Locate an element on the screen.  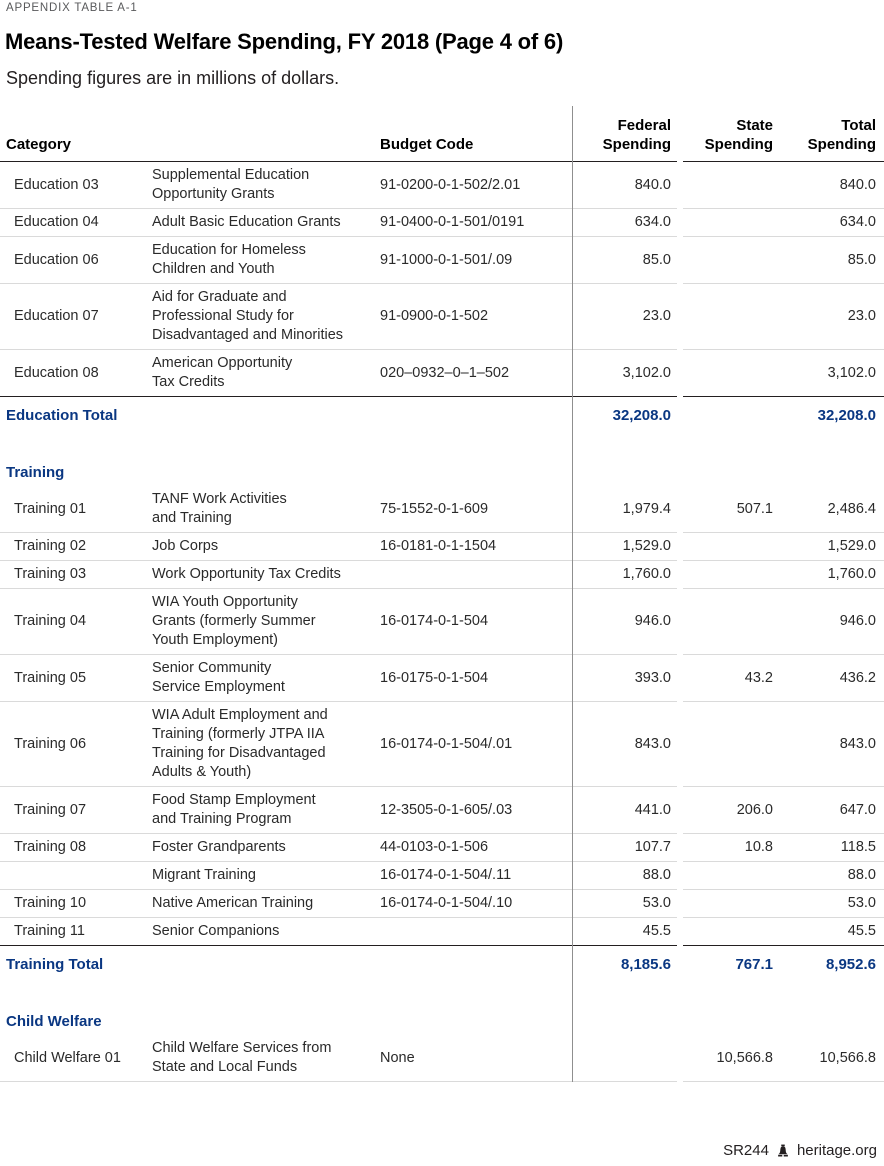
cell-total-spending: 946.0 is located at coordinates (857, 621).